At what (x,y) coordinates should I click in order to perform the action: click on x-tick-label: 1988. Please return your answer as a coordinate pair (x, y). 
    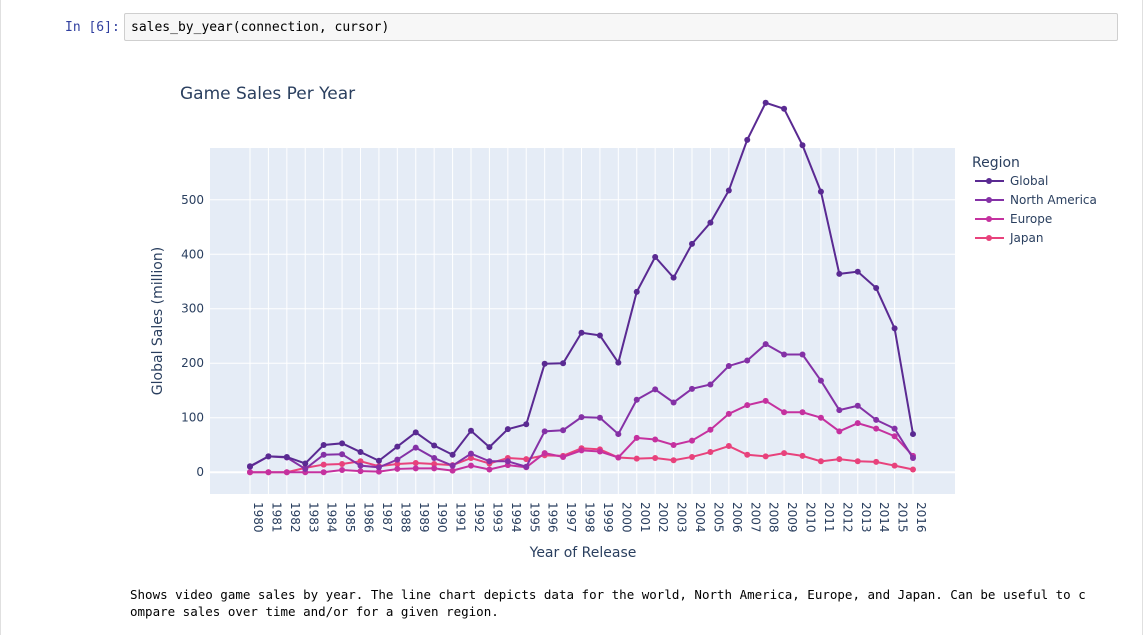
    Looking at the image, I should click on (405, 517).